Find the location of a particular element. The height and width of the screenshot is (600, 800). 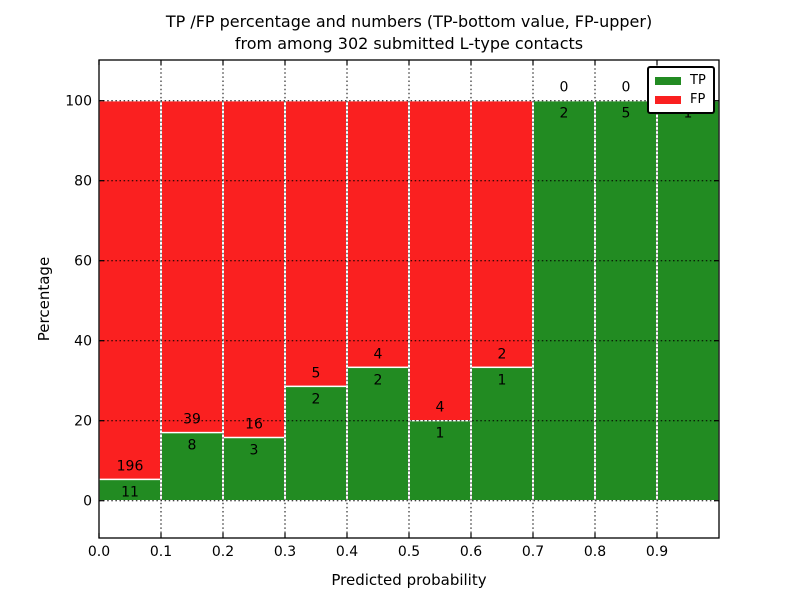

legend-item-tp: TP is located at coordinates (680, 80).